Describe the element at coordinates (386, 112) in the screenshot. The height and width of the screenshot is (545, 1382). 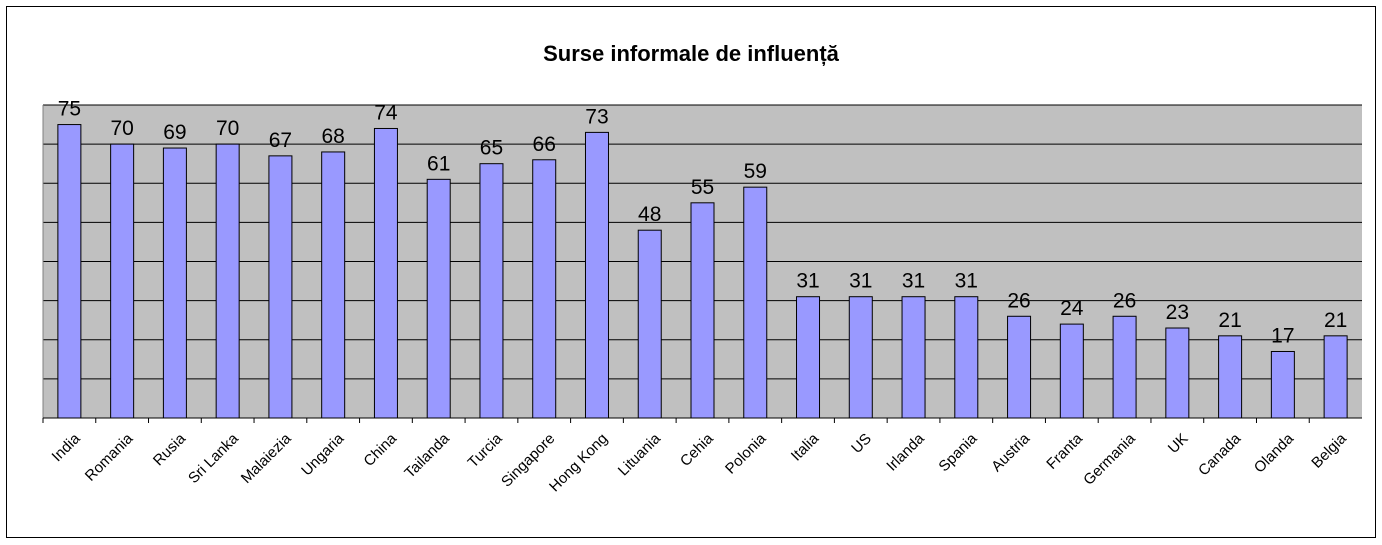
I see `value-label: 74` at that location.